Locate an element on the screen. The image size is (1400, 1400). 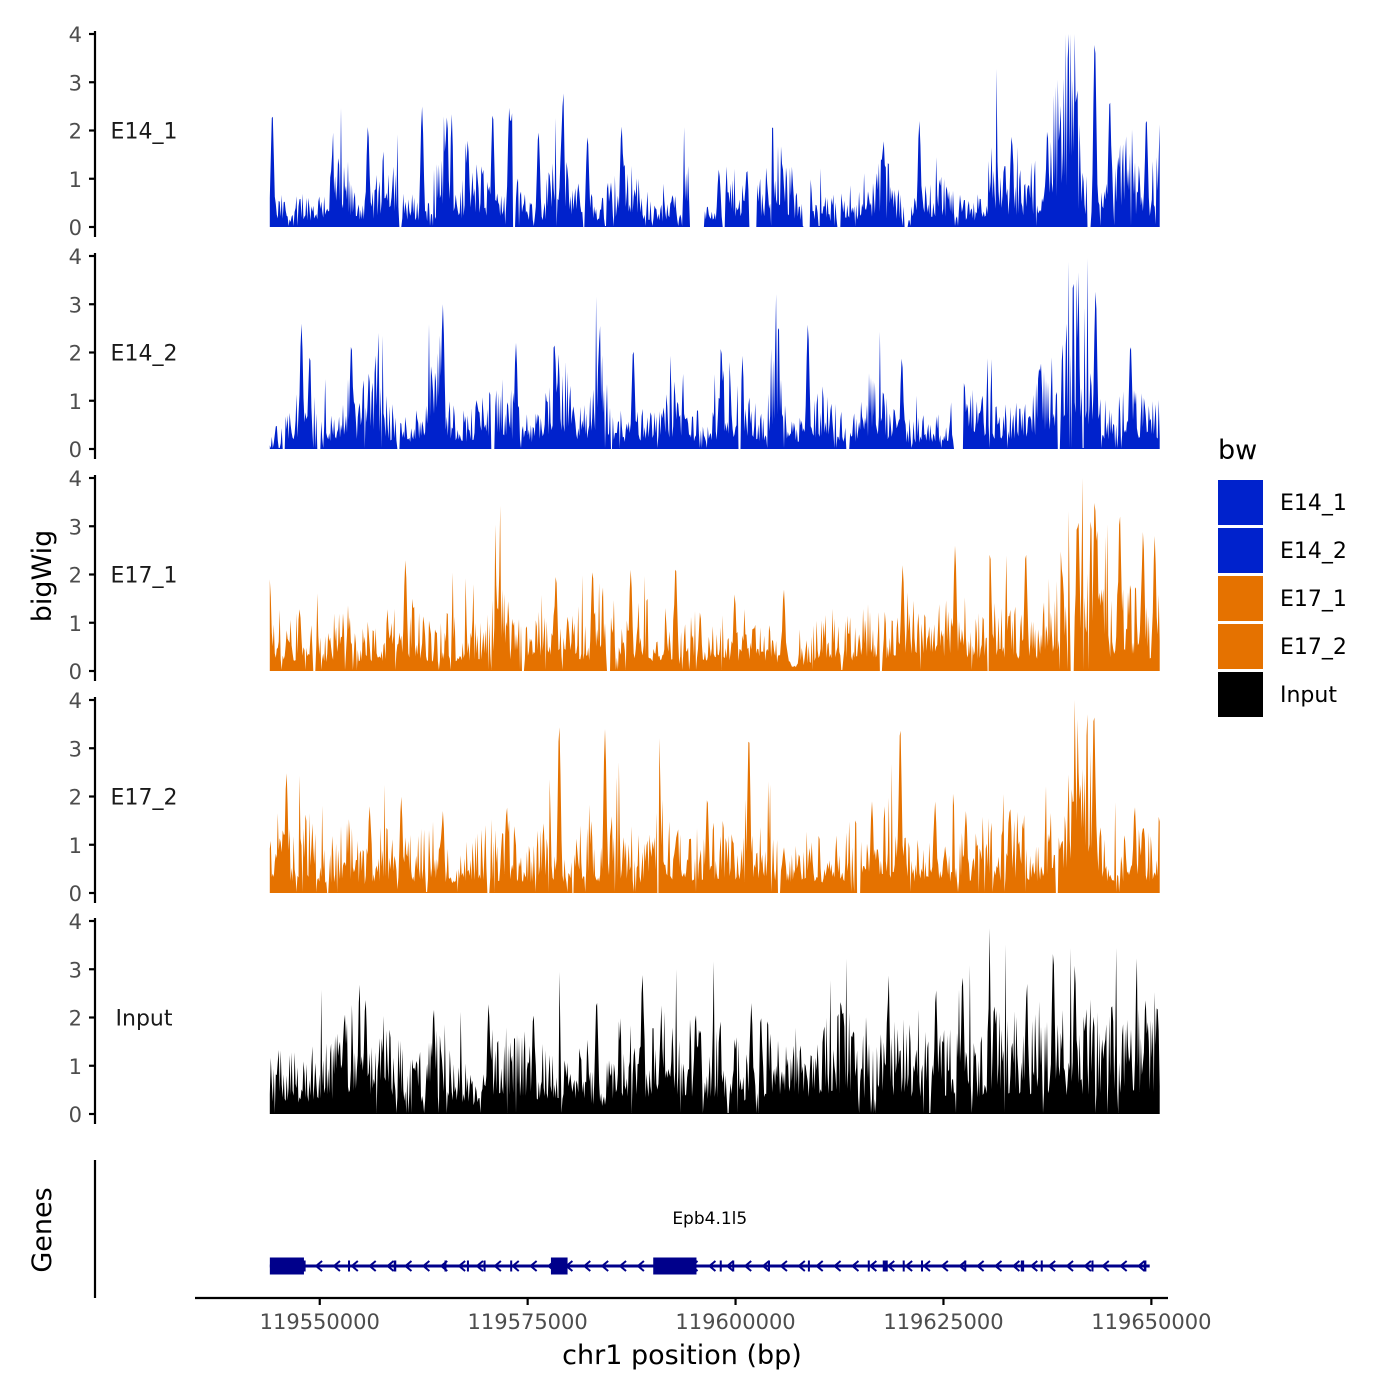
track-label: E14_1 is located at coordinates (144, 132).